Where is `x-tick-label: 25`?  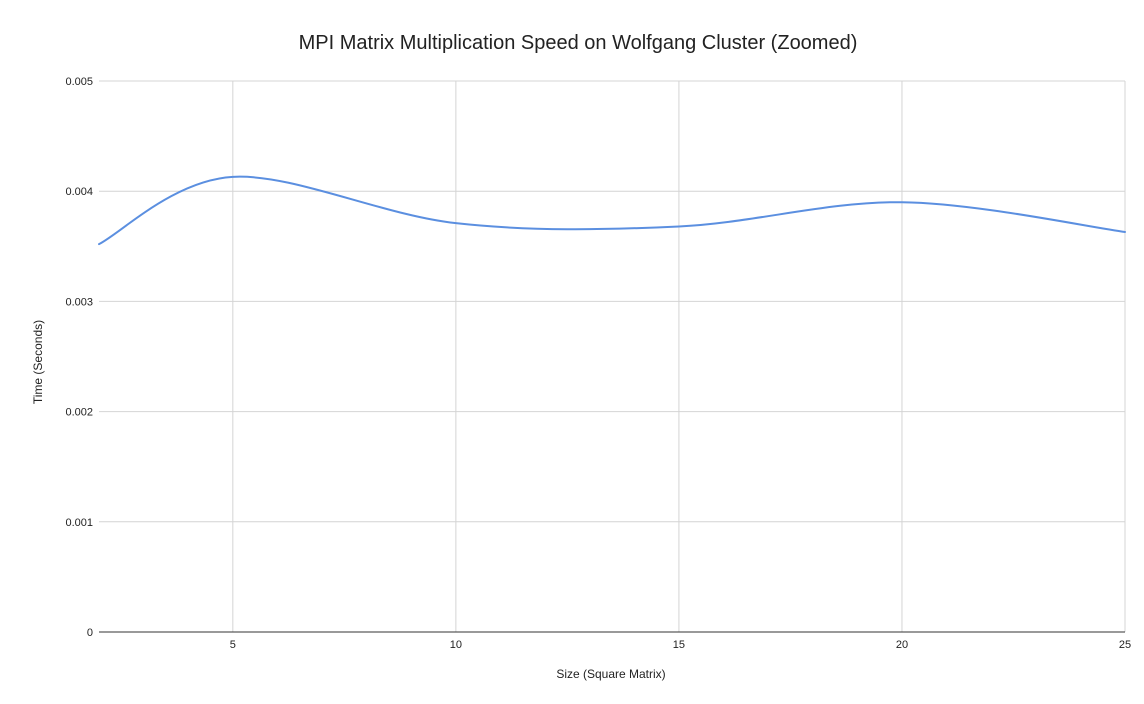
x-tick-label: 25 is located at coordinates (1125, 645).